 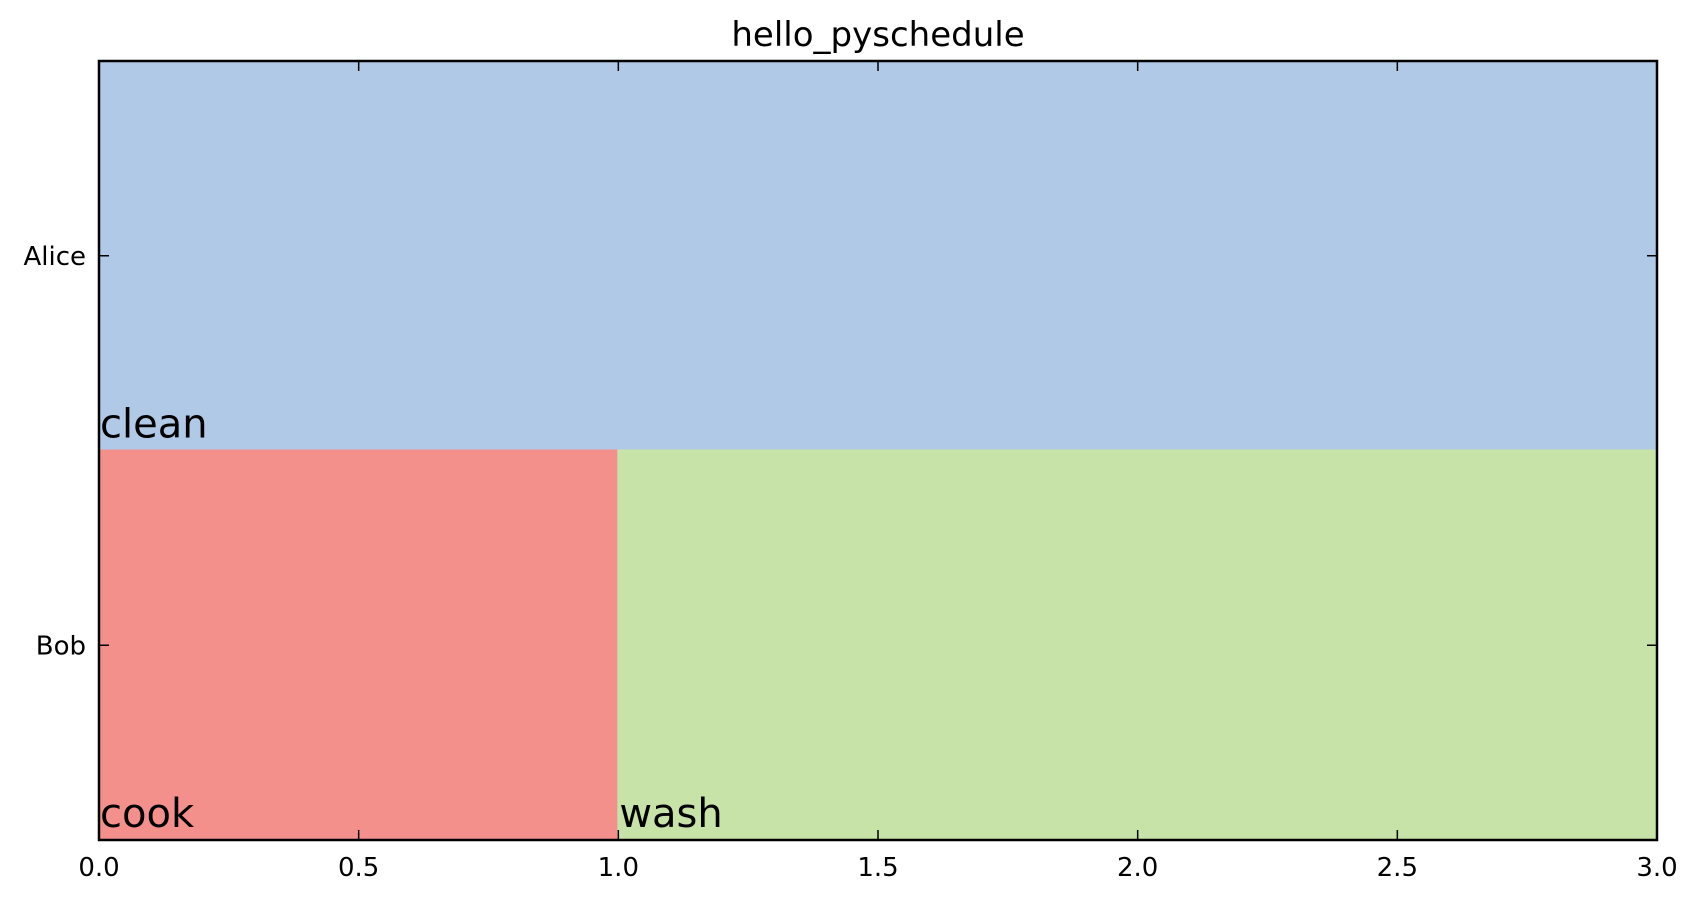 I want to click on task-label-cook: cook, so click(x=147, y=814).